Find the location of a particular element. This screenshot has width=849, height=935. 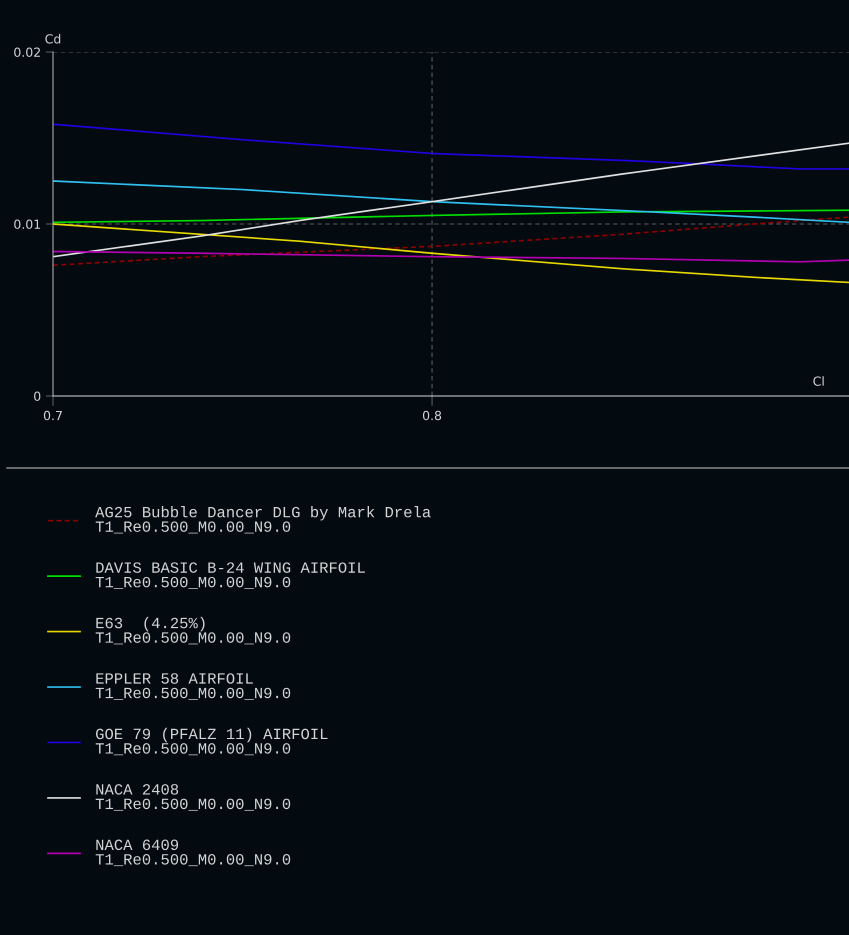

y-tick-label: 0 is located at coordinates (37, 396).